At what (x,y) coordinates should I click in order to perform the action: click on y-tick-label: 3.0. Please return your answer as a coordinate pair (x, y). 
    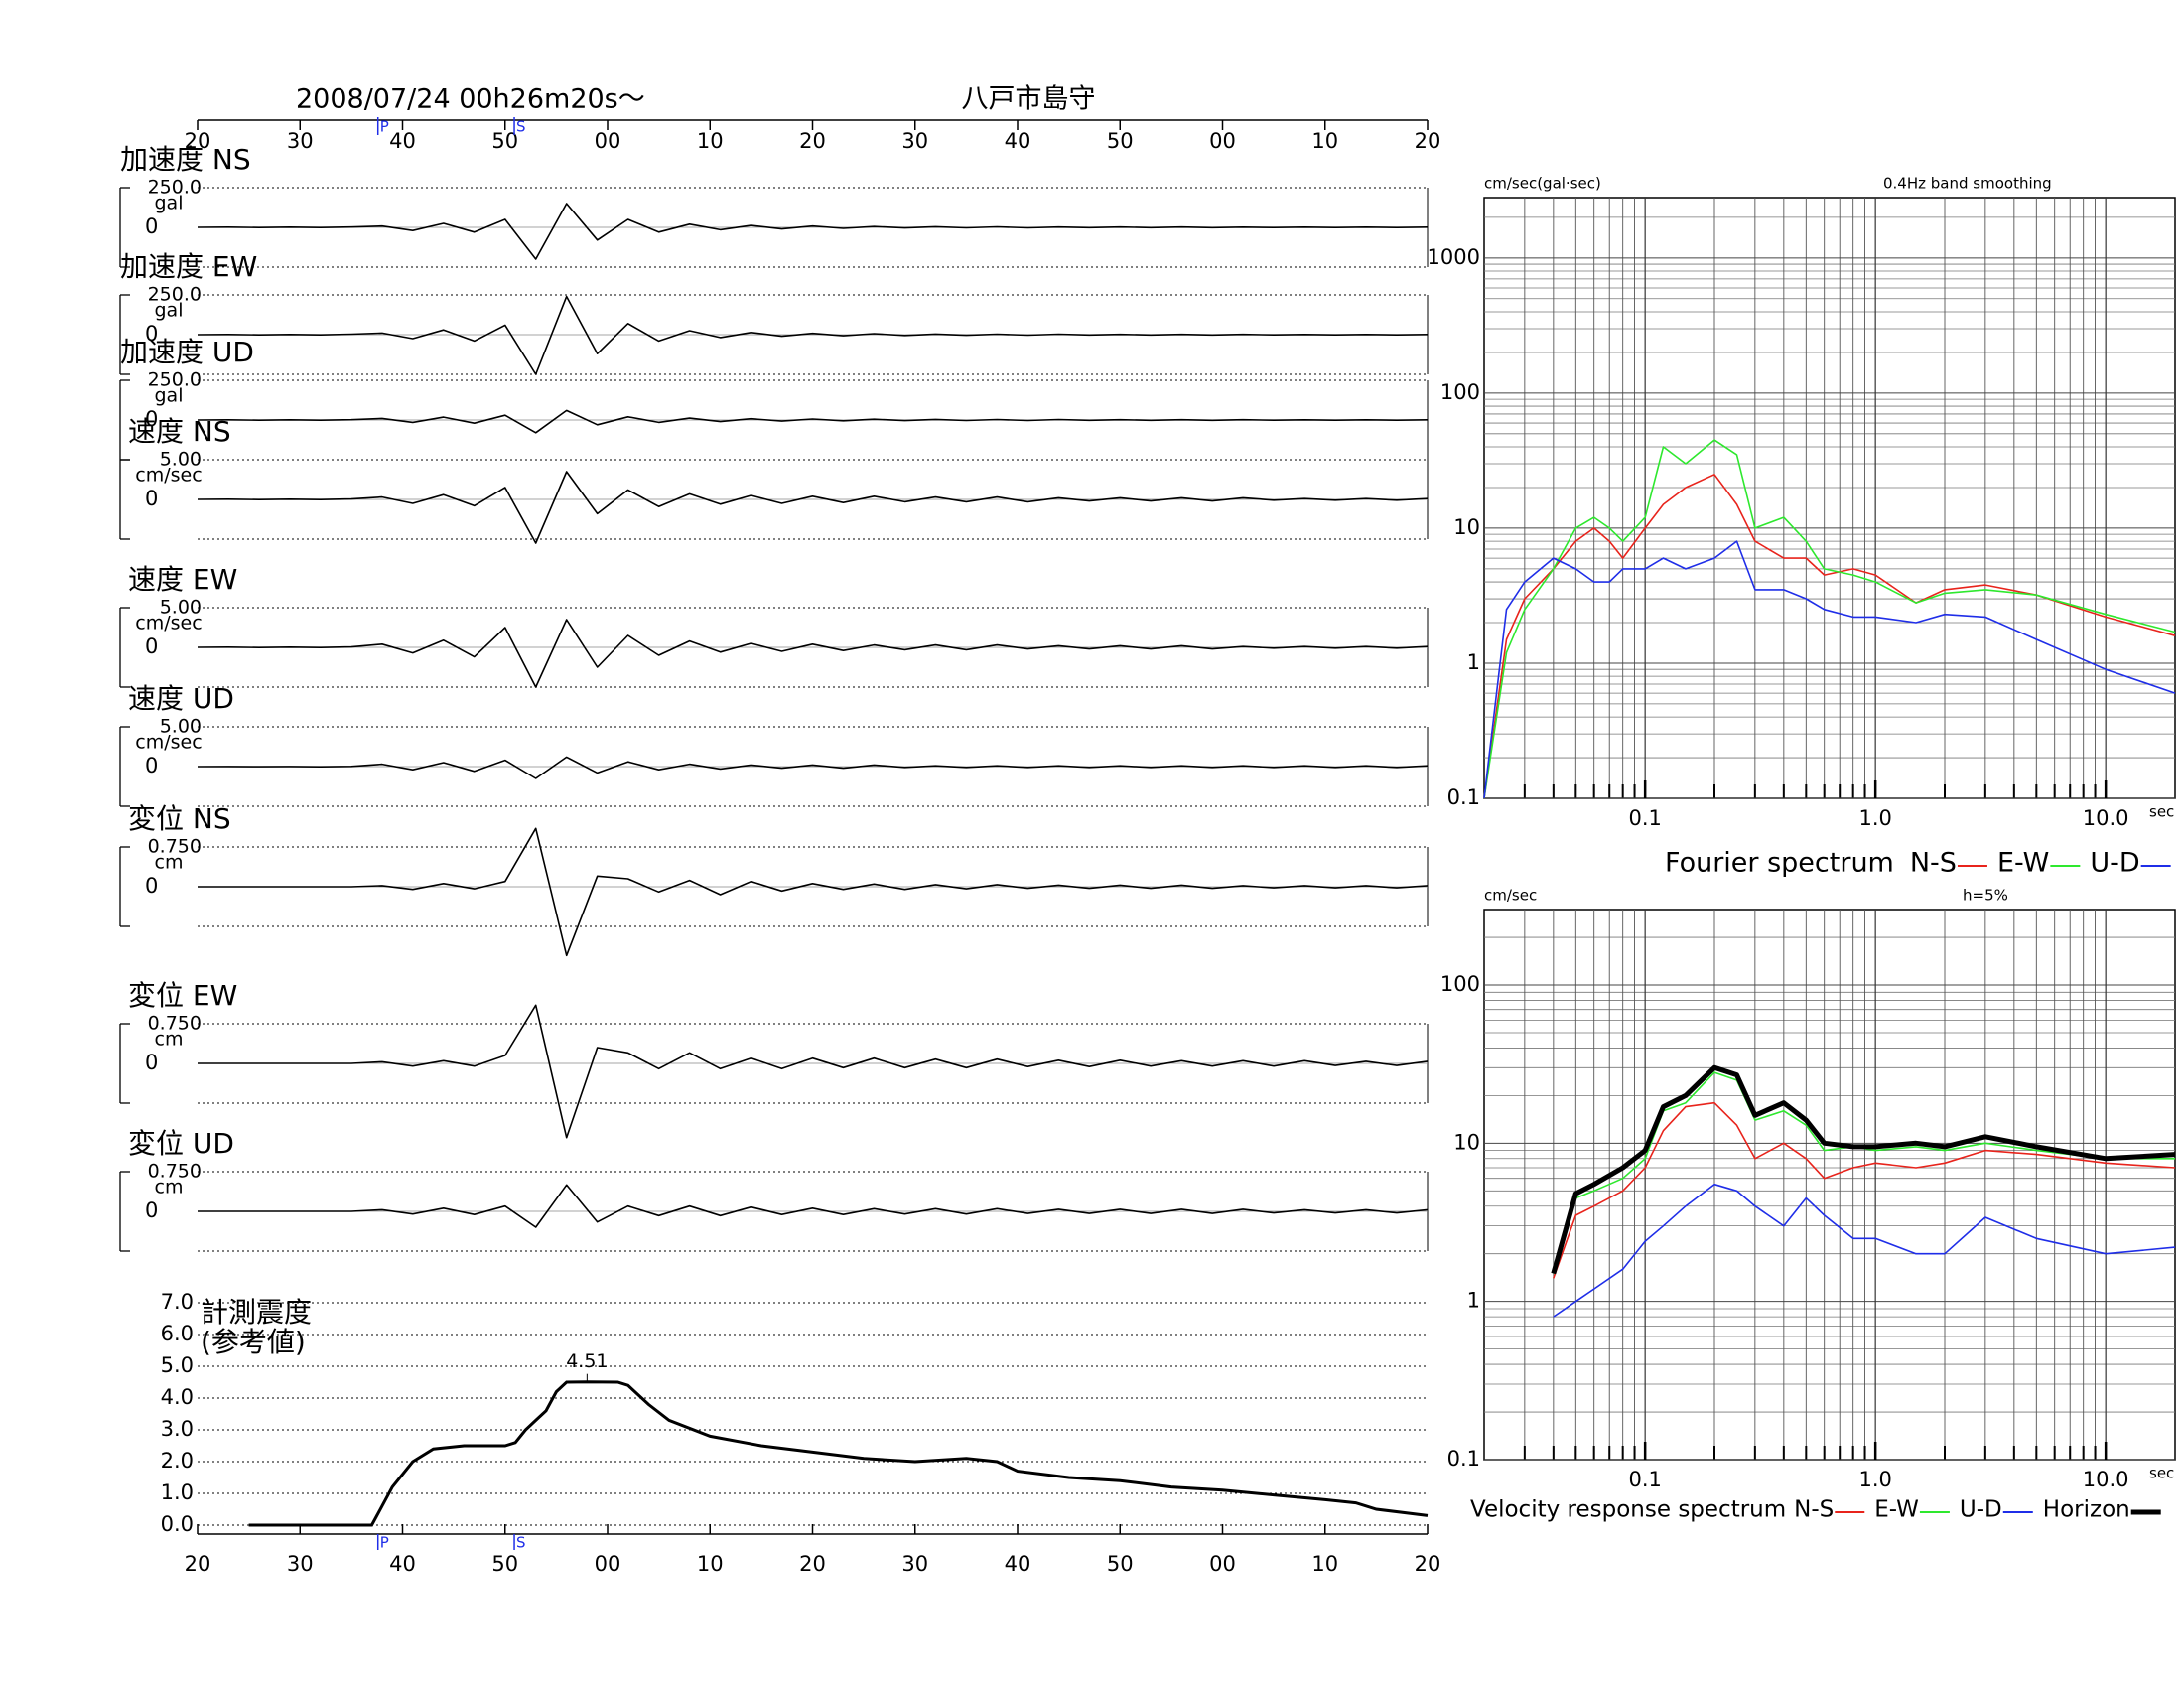
    Looking at the image, I should click on (177, 1429).